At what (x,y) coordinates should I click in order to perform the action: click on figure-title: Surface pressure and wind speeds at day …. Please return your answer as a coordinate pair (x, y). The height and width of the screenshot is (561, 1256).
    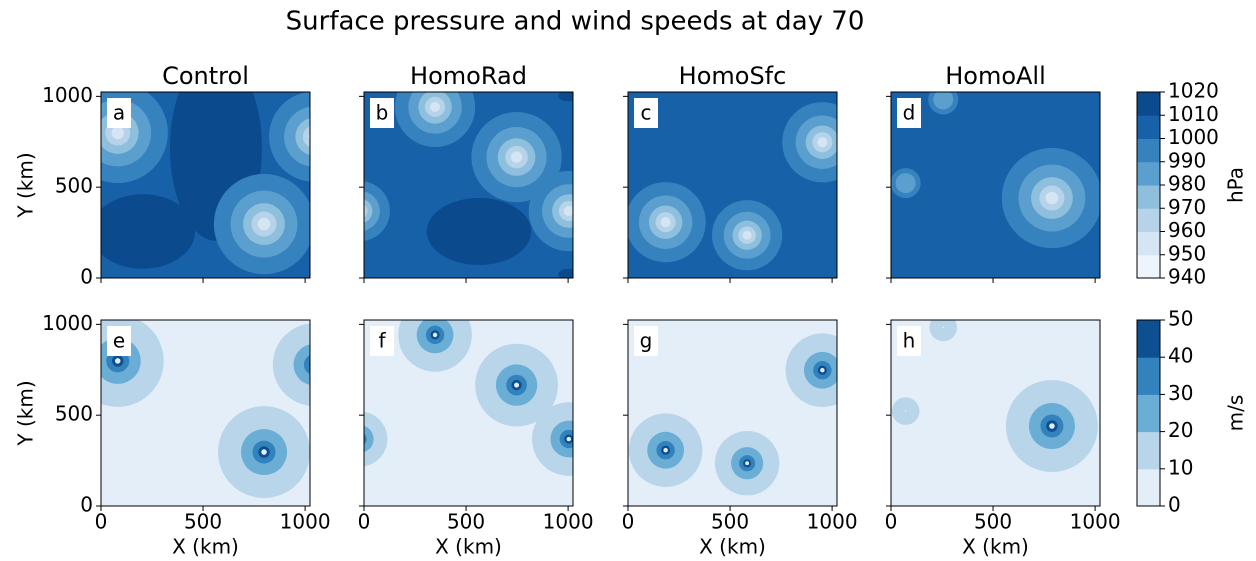
    Looking at the image, I should click on (575, 22).